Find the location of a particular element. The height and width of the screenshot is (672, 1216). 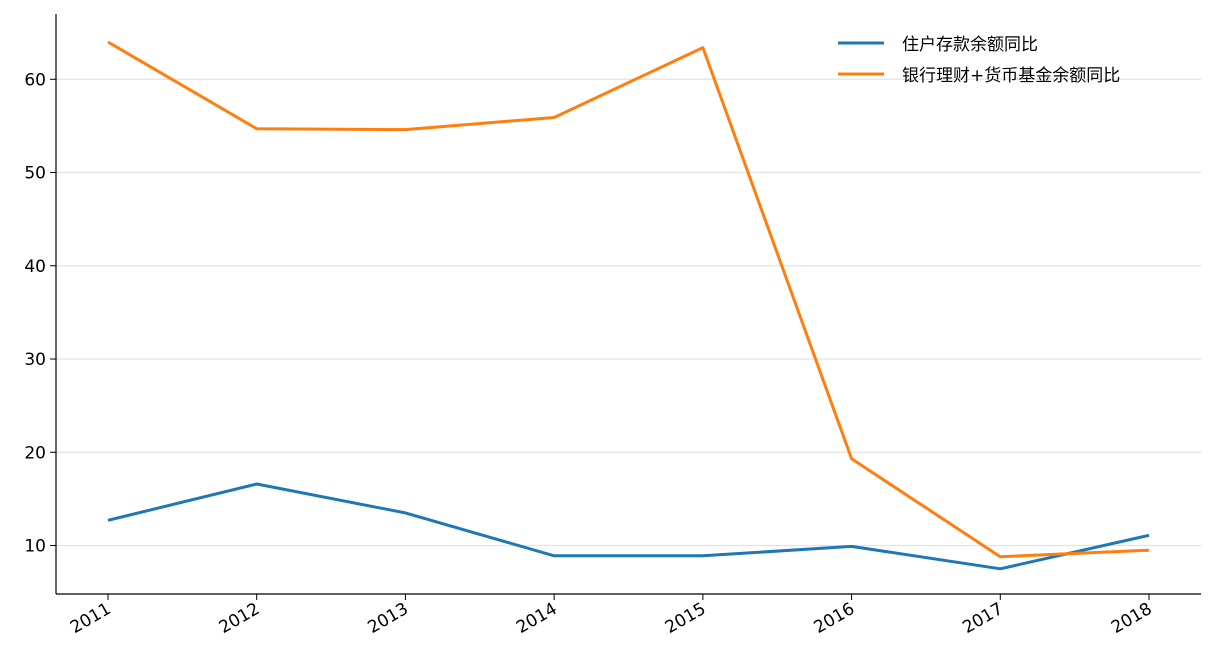

x-tick-label-2016: 2016 is located at coordinates (834, 618).